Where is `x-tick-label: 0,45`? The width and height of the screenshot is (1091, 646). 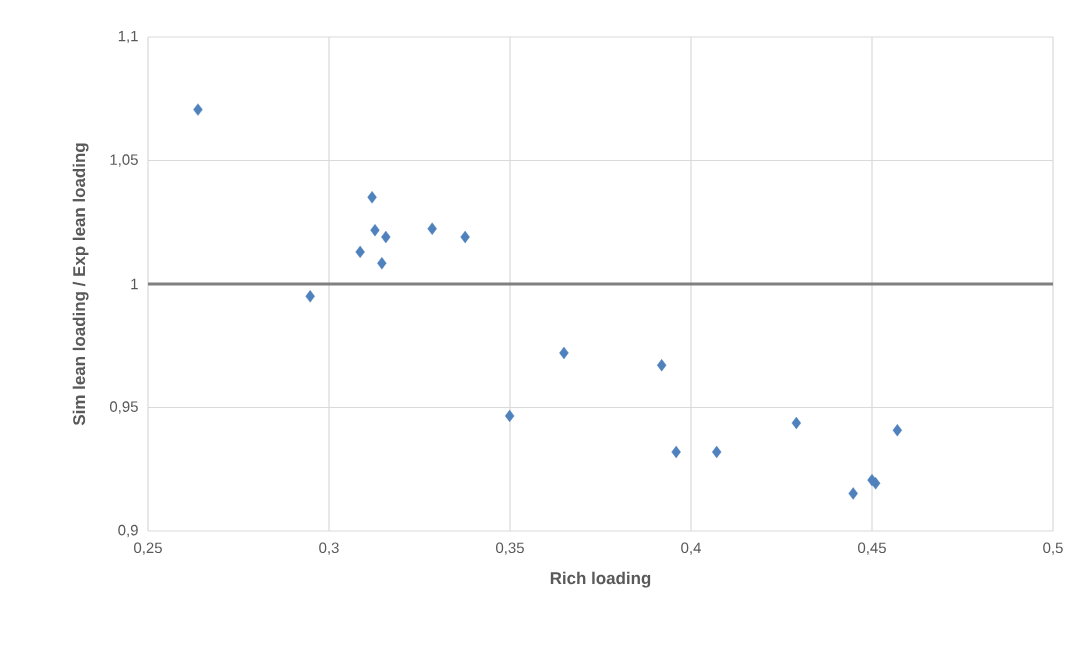
x-tick-label: 0,45 is located at coordinates (872, 548).